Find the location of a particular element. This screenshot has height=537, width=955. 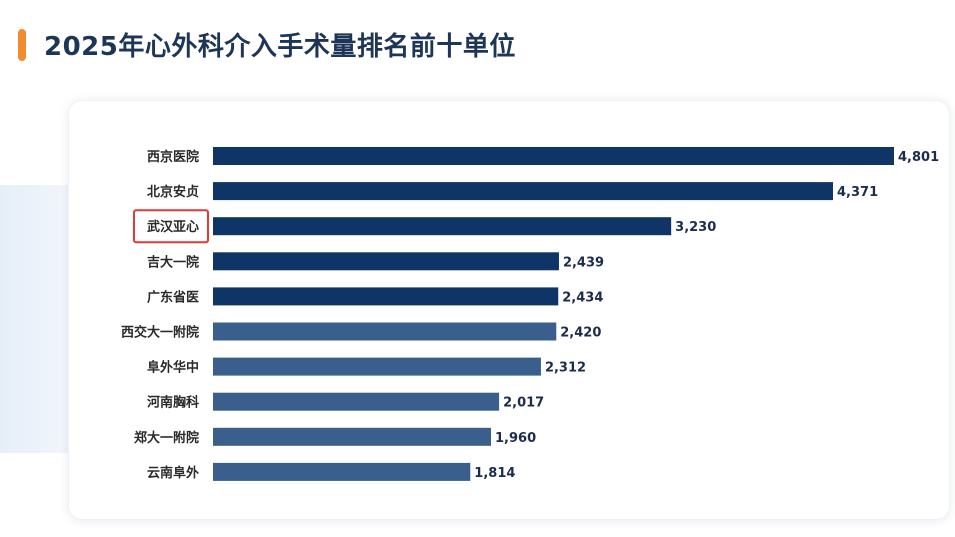

category-label: 河南胸科 is located at coordinates (173, 403).